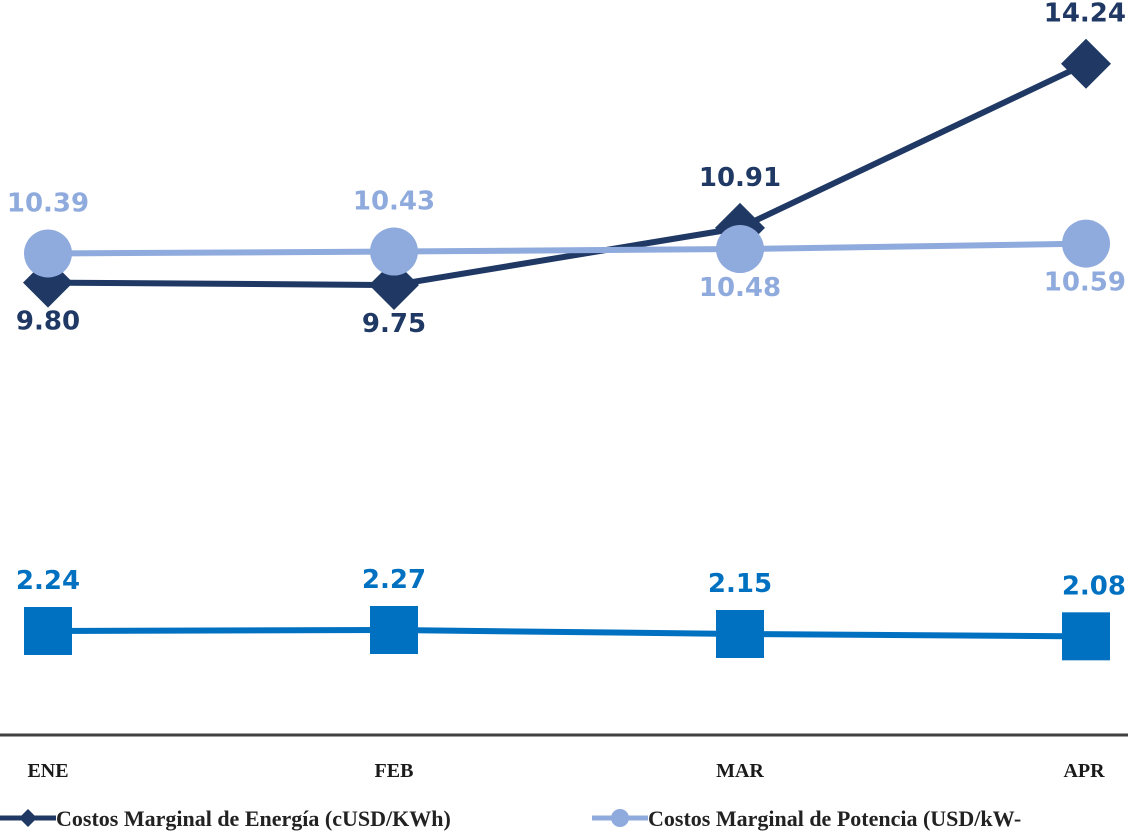 The width and height of the screenshot is (1128, 834). What do you see at coordinates (1085, 14) in the screenshot?
I see `data-label: 14.24` at bounding box center [1085, 14].